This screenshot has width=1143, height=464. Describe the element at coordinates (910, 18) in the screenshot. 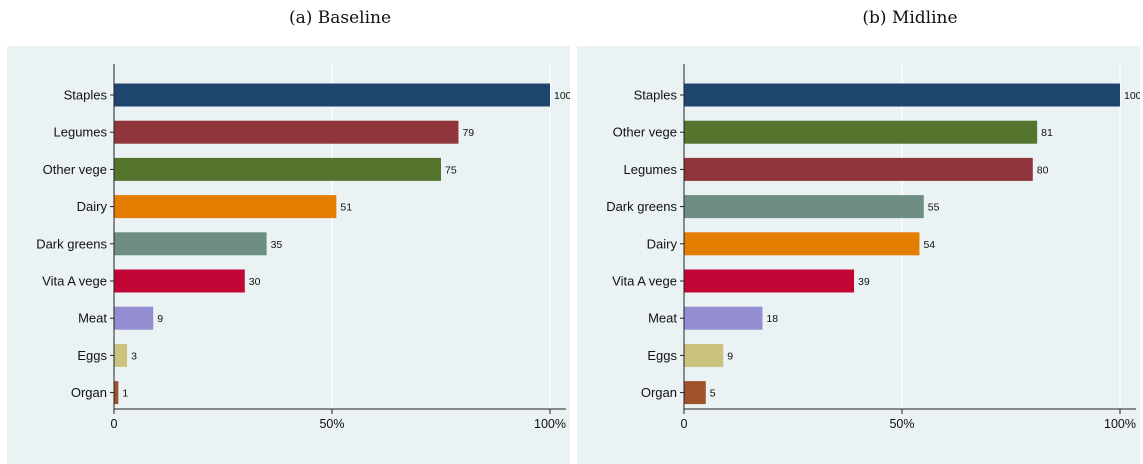

I see `panel-b-title: (b) Midline` at that location.